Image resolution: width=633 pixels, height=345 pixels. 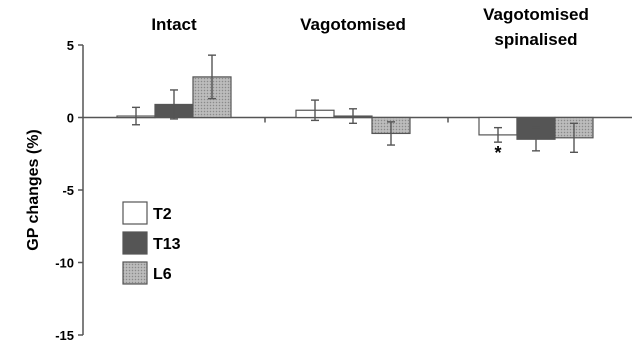 I want to click on y-tick-label: -15, so click(x=64, y=335).